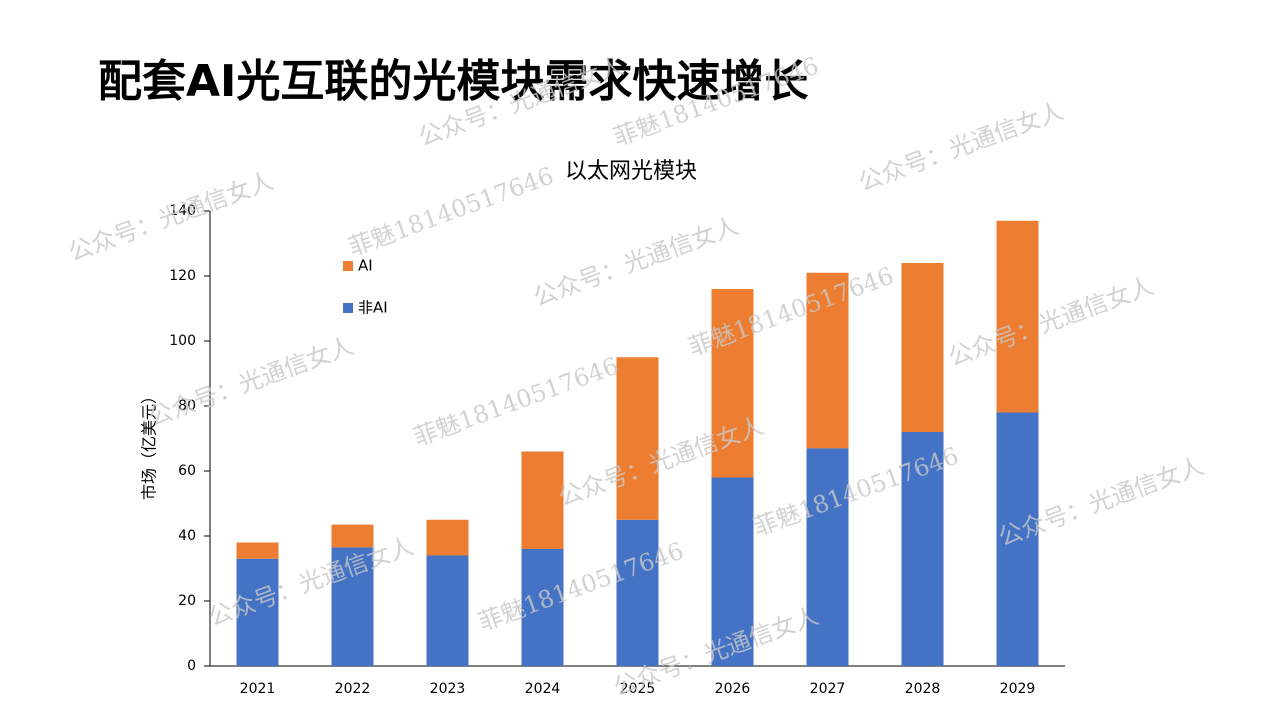 This screenshot has height=719, width=1280. Describe the element at coordinates (365, 266) in the screenshot. I see `legend-label: AI` at that location.